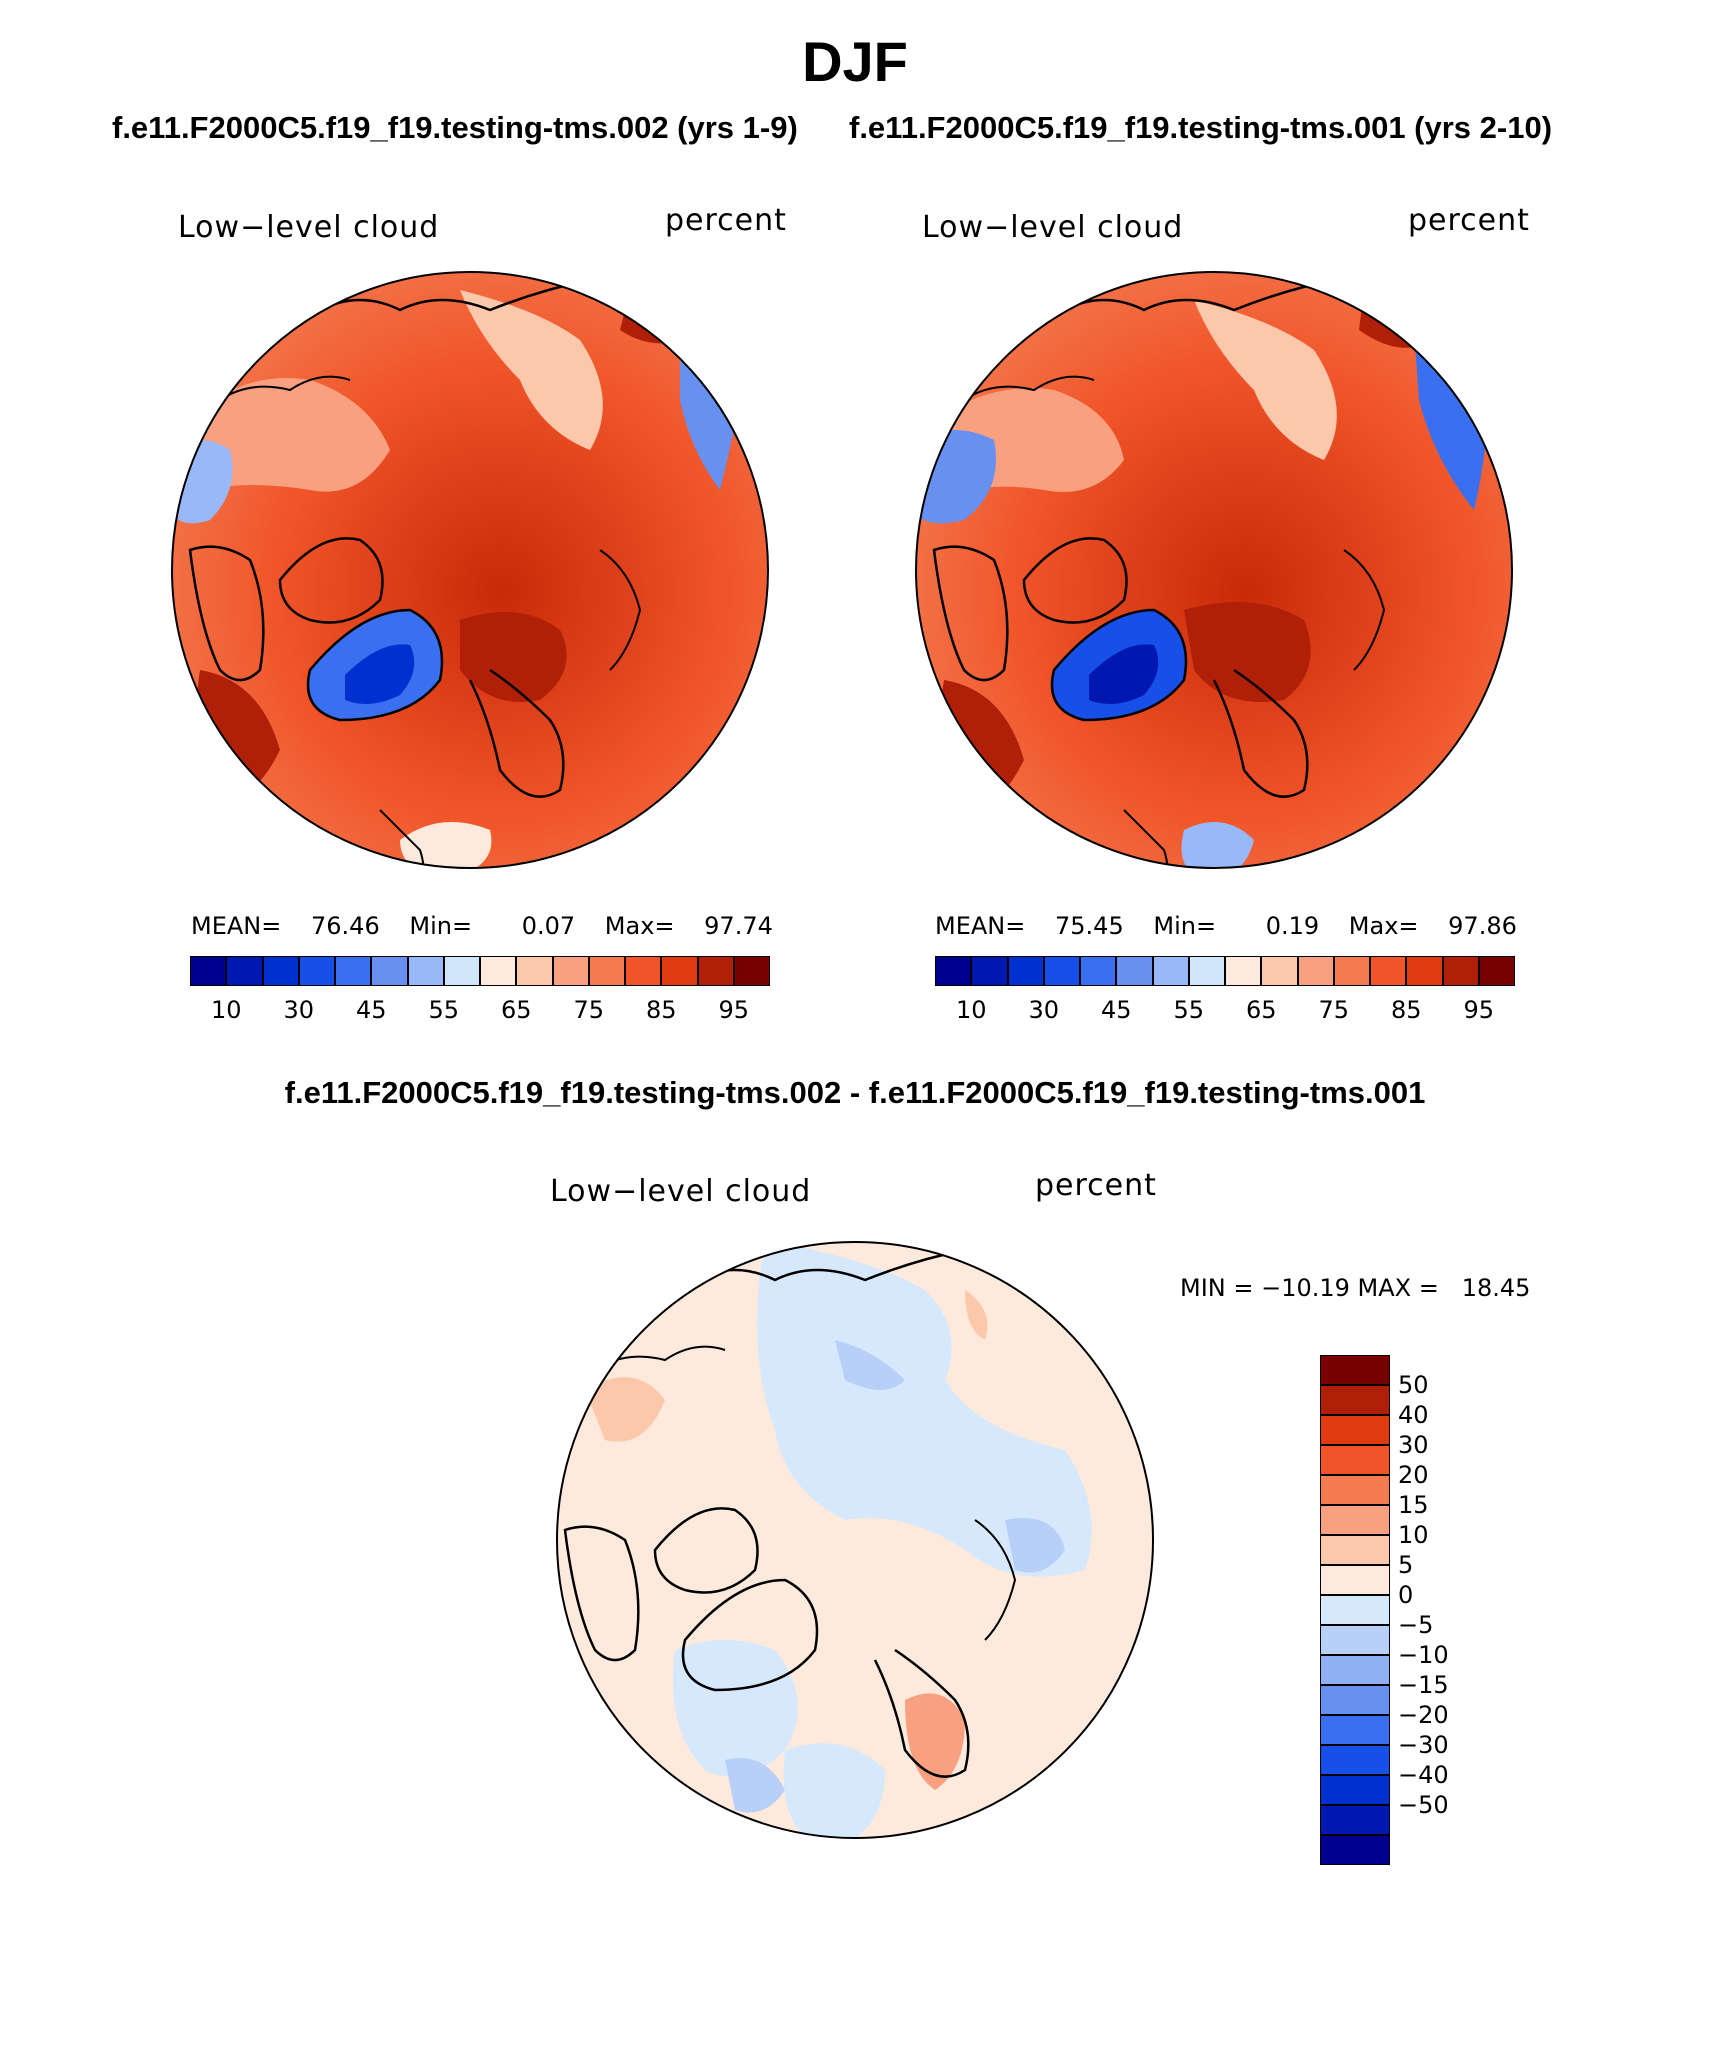 The width and height of the screenshot is (1710, 2061). I want to click on panel2-field-label: Low−level cloud, so click(1053, 227).